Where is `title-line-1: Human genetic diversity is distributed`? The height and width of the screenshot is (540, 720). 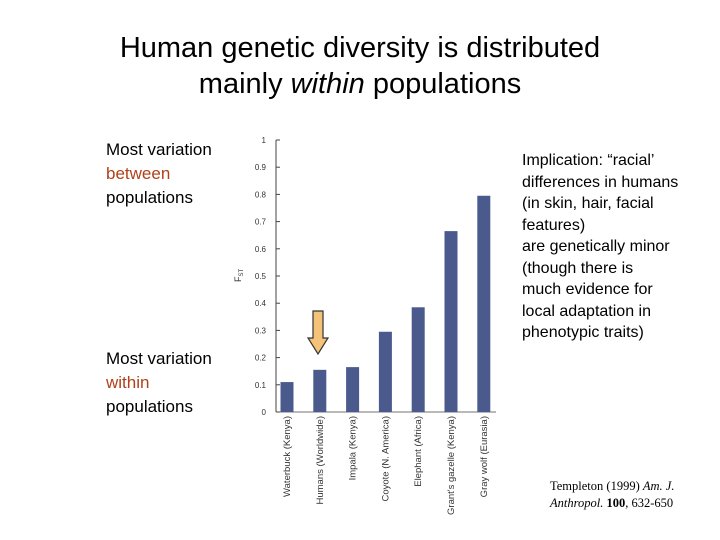
title-line-1: Human genetic diversity is distributed is located at coordinates (360, 48).